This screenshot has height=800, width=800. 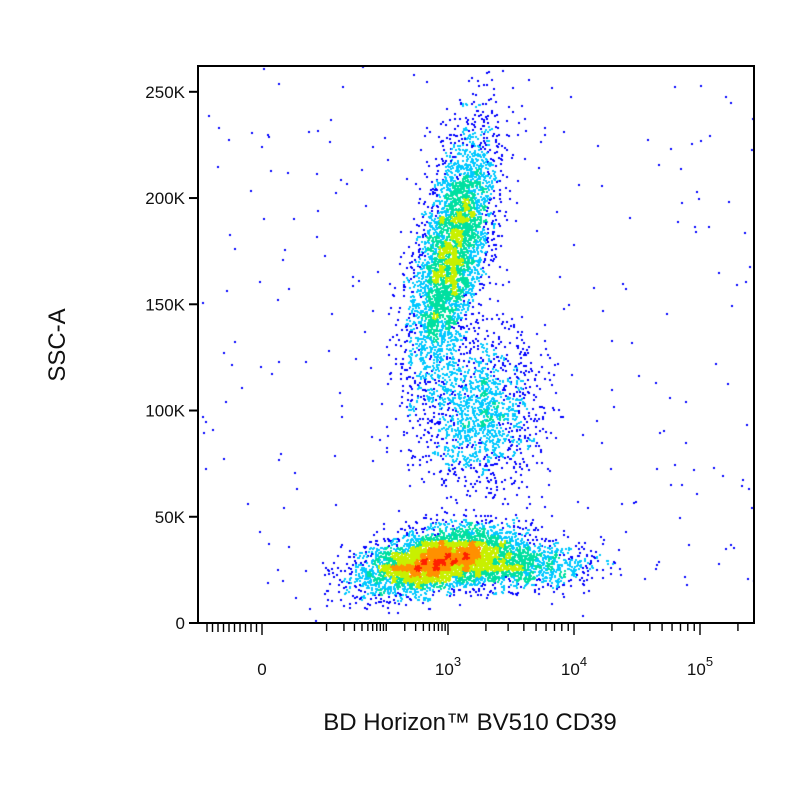 I want to click on x-tick-label: 0, so click(x=261, y=669).